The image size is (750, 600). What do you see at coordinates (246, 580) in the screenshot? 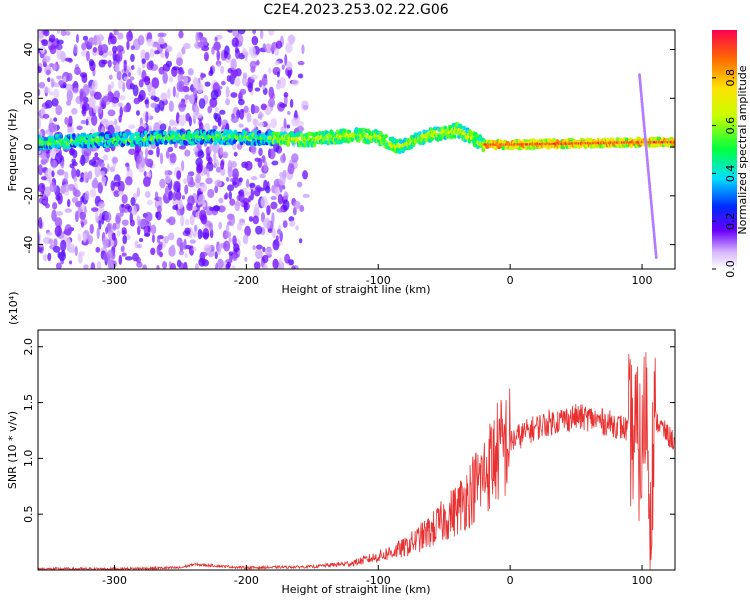
I see `bottom-x-tick-label: -200` at bounding box center [246, 580].